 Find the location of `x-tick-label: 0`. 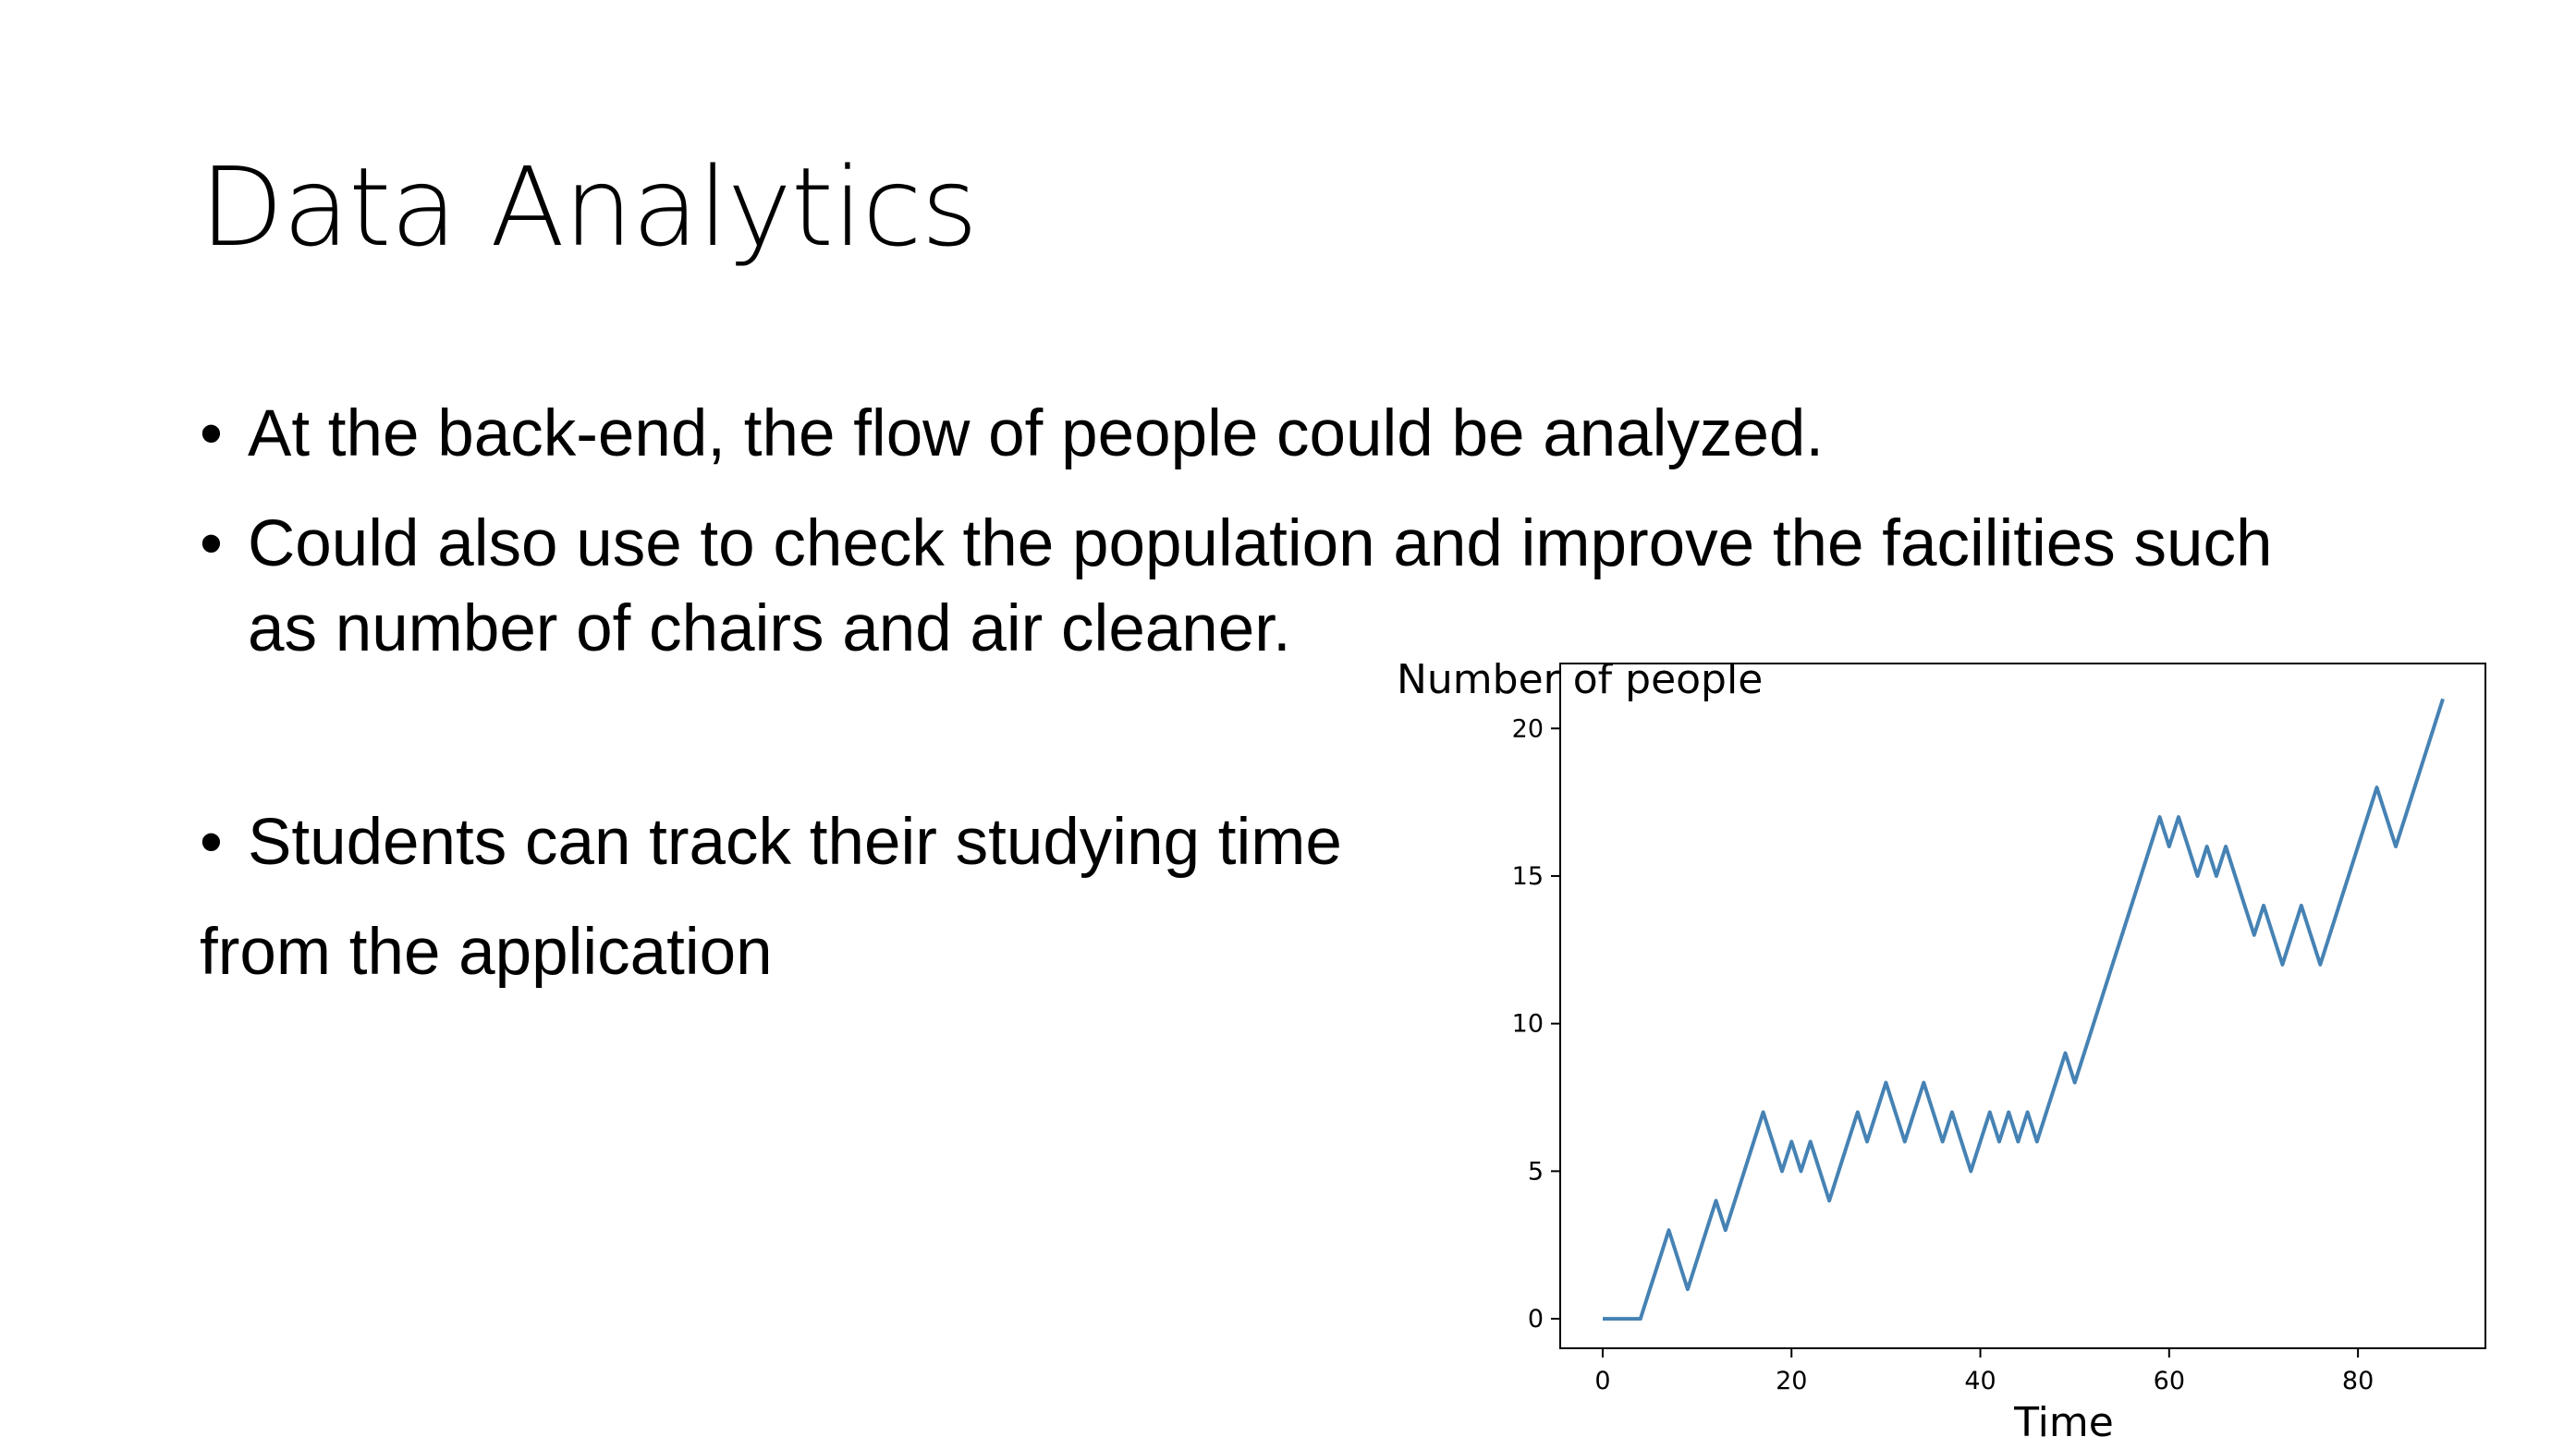

x-tick-label: 0 is located at coordinates (1602, 1381).